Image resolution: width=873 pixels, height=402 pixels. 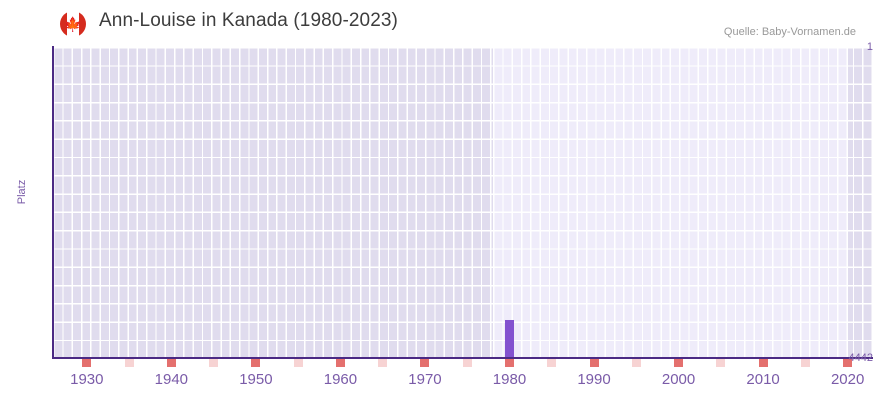 What do you see at coordinates (678, 379) in the screenshot?
I see `x-axis-tick-label-2000: 2000` at bounding box center [678, 379].